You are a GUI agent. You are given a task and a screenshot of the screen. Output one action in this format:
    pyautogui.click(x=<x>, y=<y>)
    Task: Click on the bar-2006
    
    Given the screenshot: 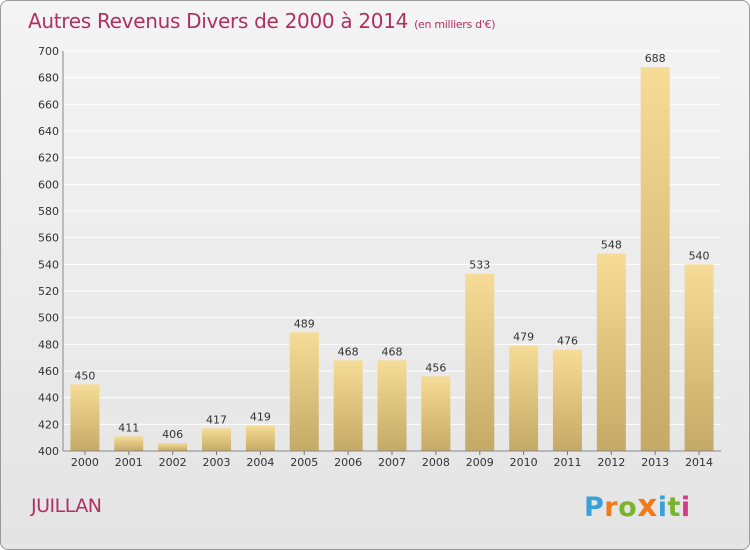 What is the action you would take?
    pyautogui.click(x=348, y=405)
    